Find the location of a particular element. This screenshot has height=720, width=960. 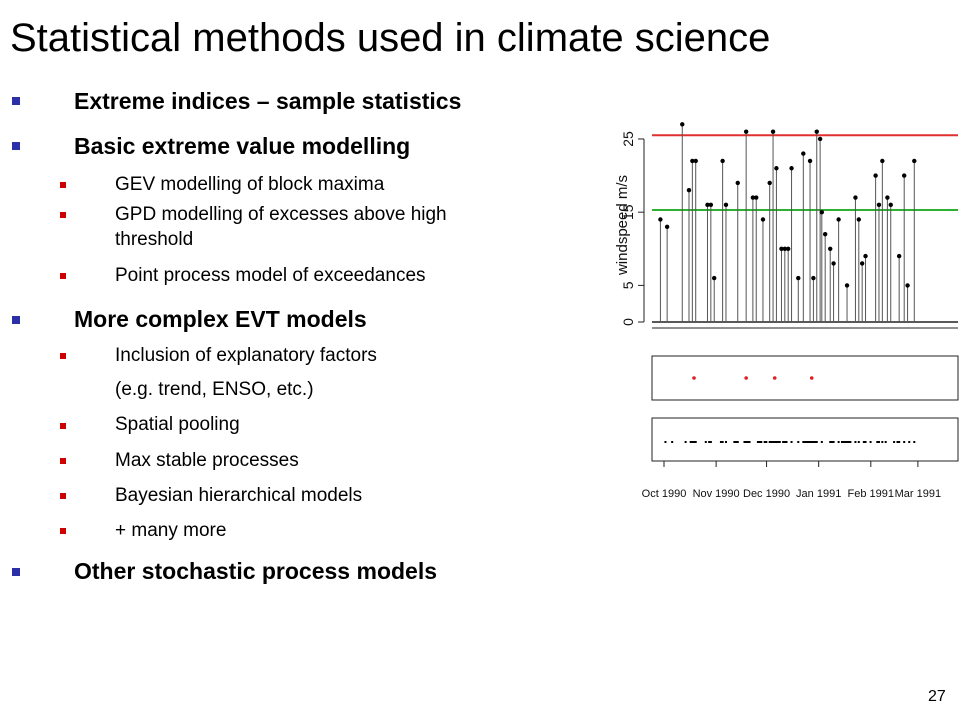

x-tick-label: Nov 1990 is located at coordinates (716, 494).